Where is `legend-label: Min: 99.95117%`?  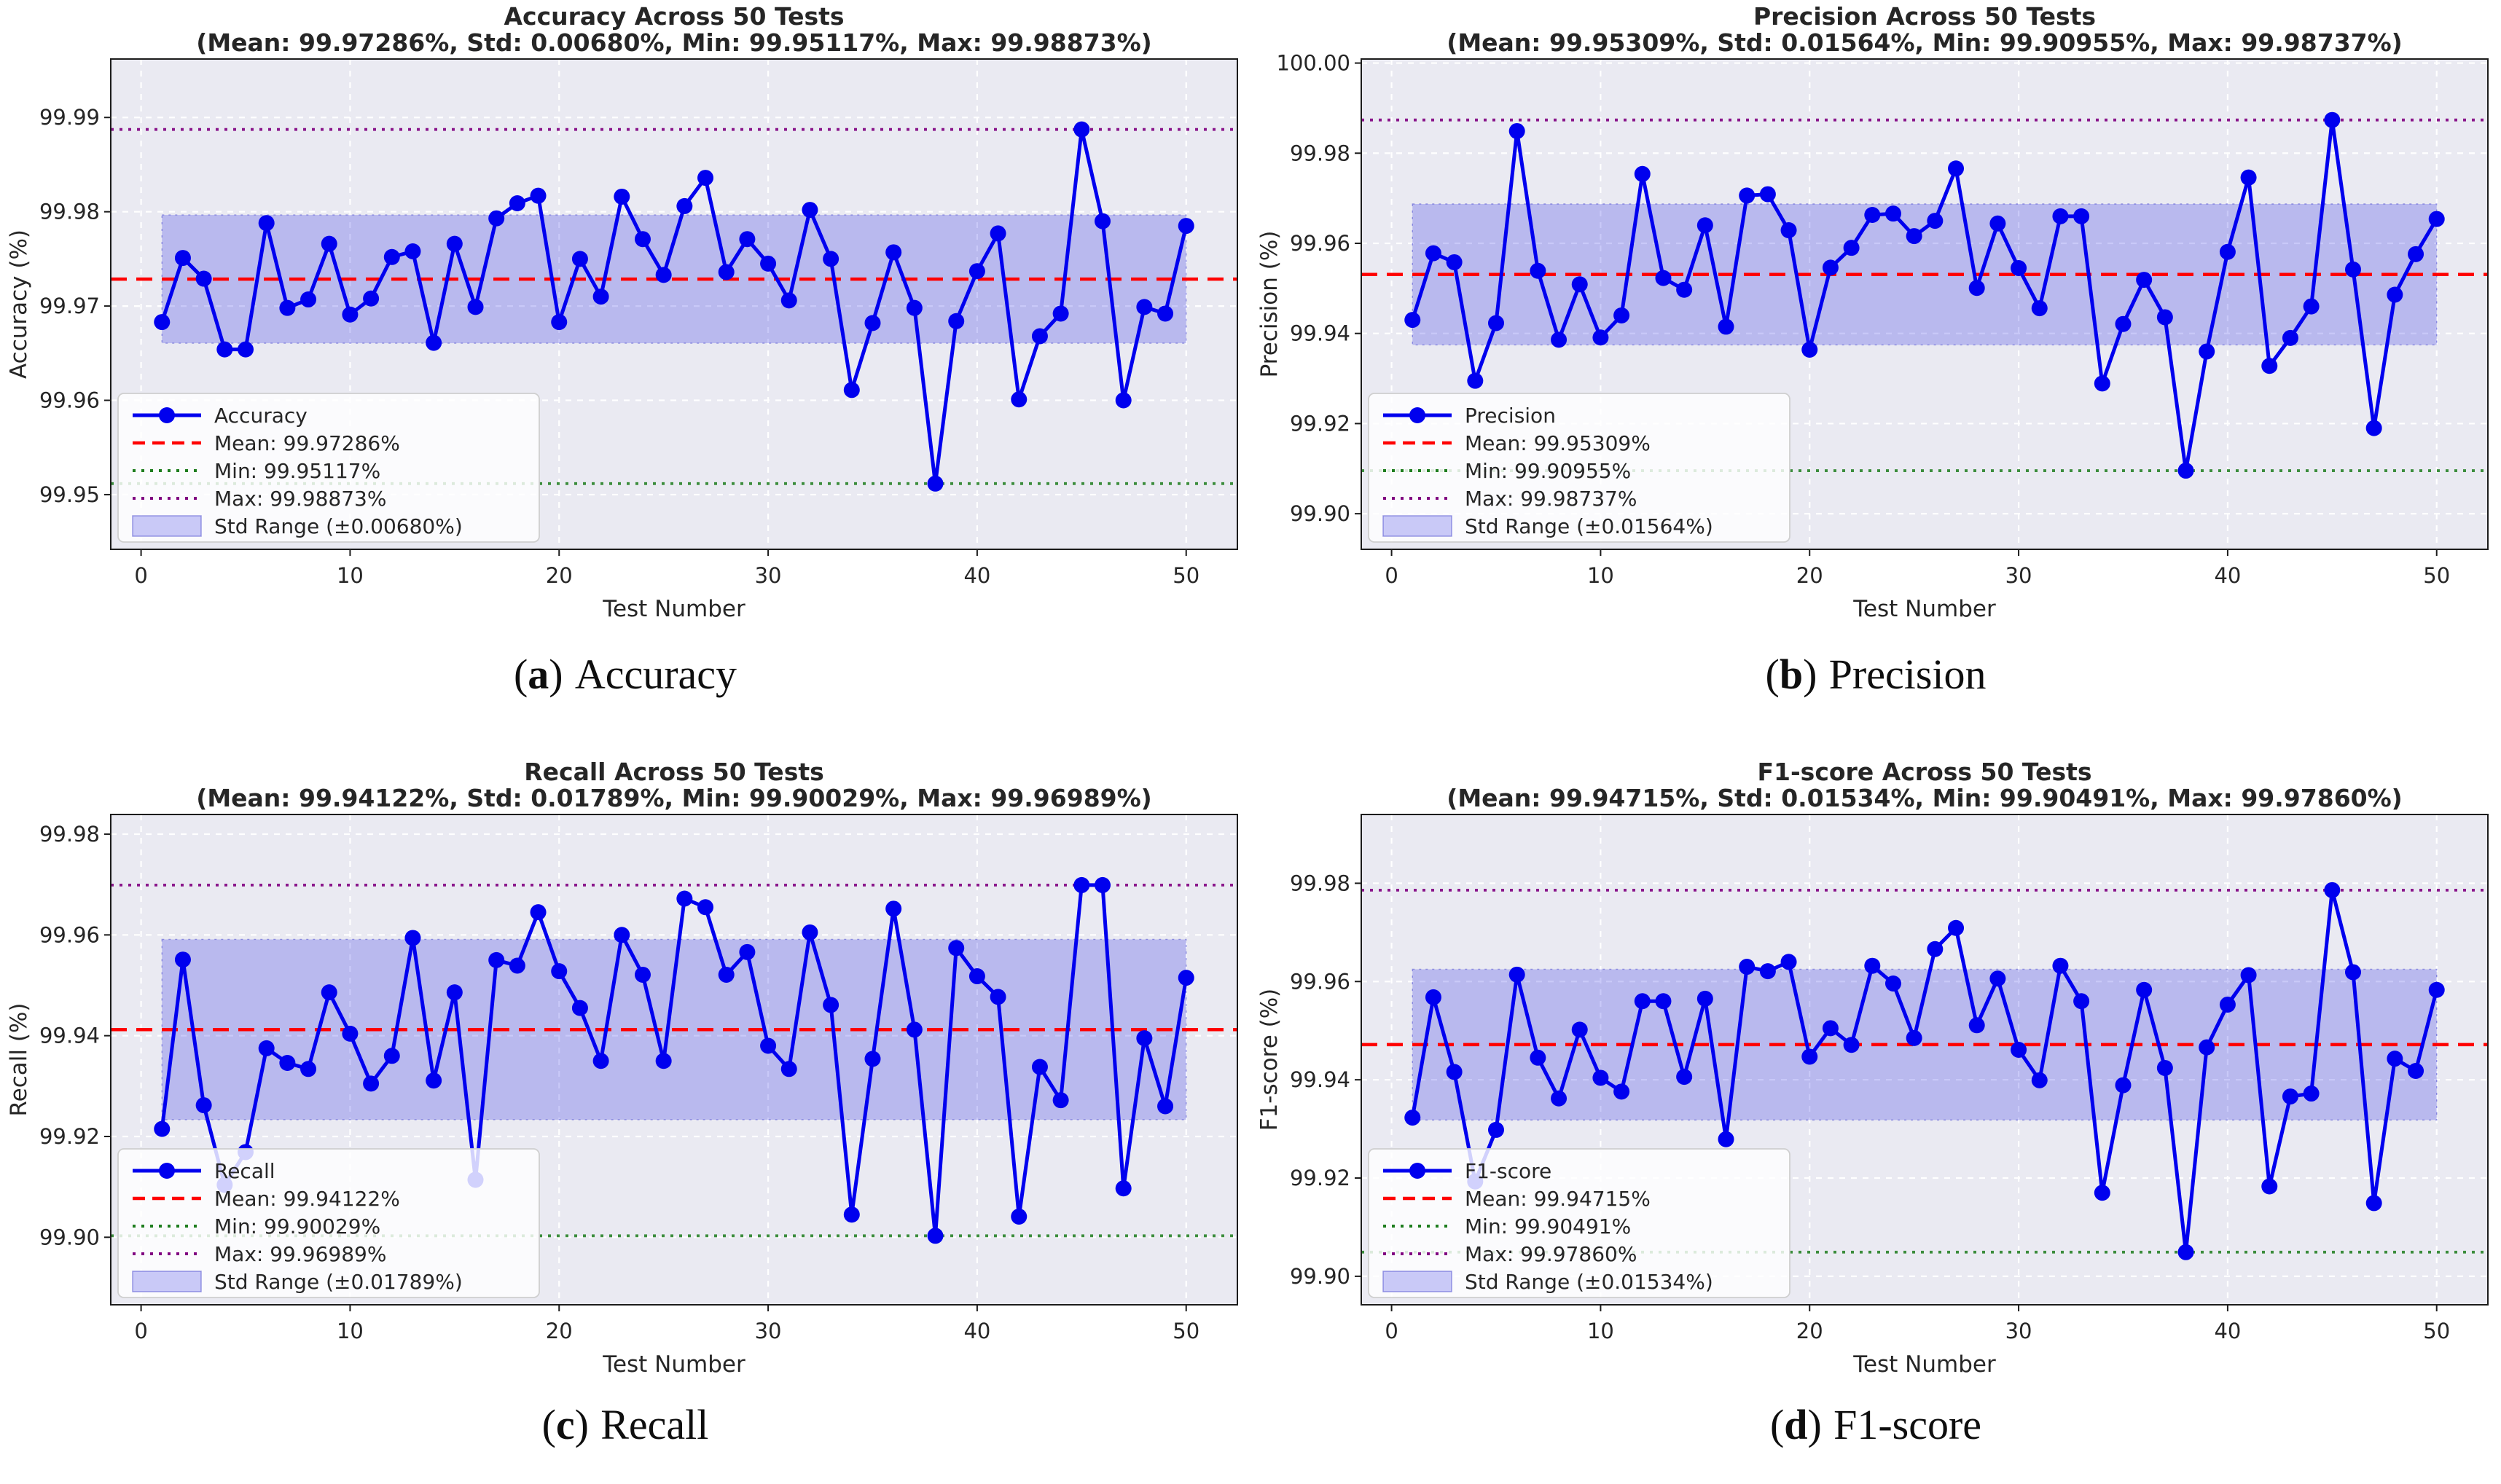 legend-label: Min: 99.95117% is located at coordinates (297, 471).